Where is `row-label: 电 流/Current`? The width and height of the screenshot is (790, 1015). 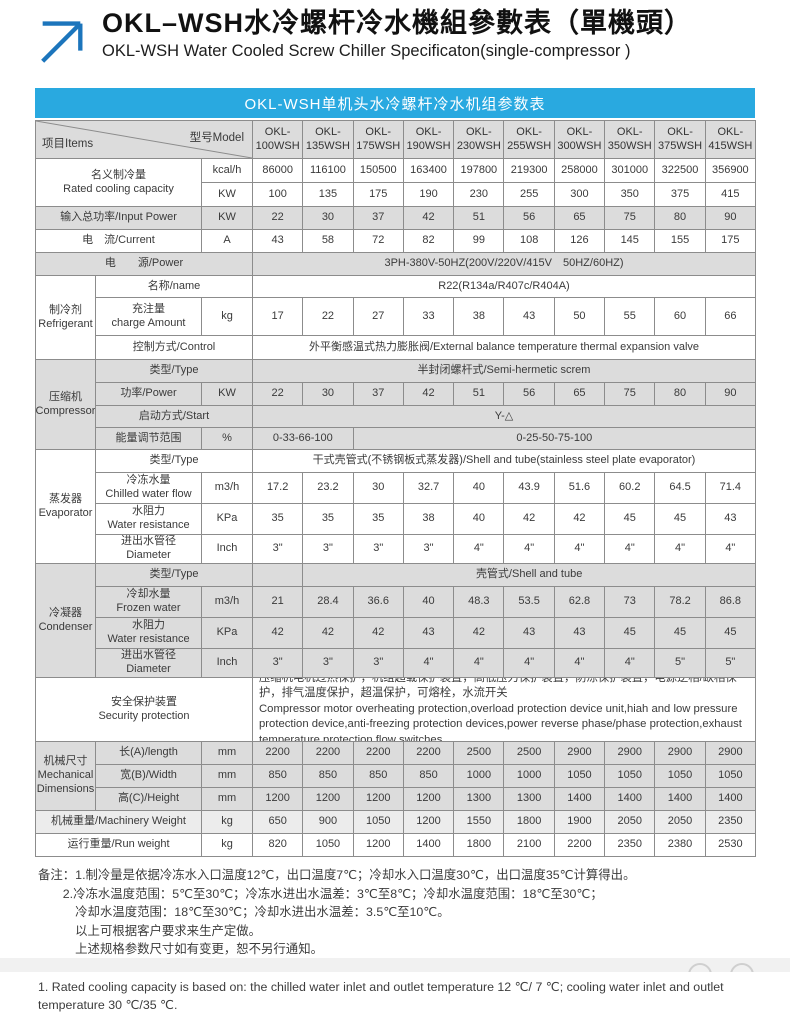
row-label: 电 流/Current is located at coordinates (119, 241).